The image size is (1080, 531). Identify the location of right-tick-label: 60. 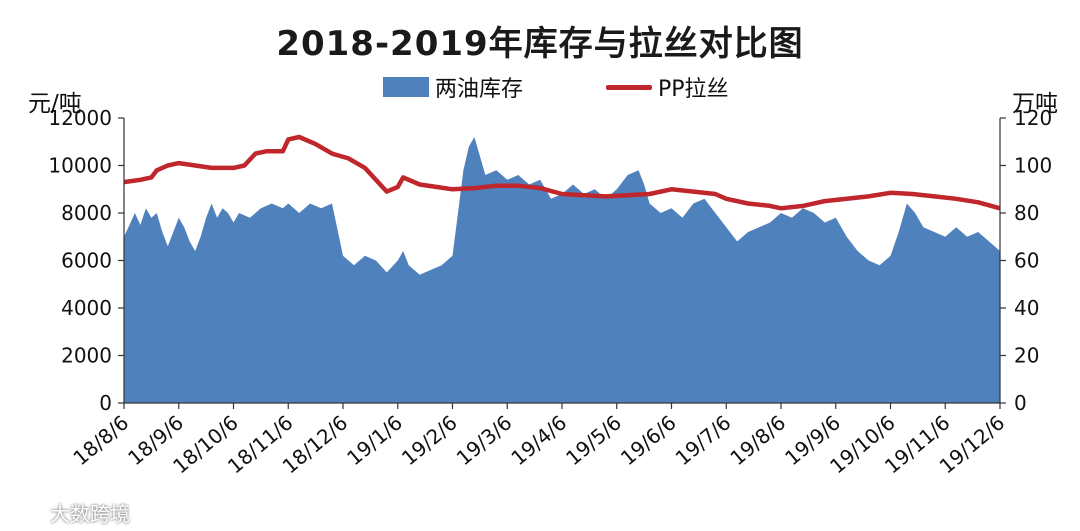
(1026, 261).